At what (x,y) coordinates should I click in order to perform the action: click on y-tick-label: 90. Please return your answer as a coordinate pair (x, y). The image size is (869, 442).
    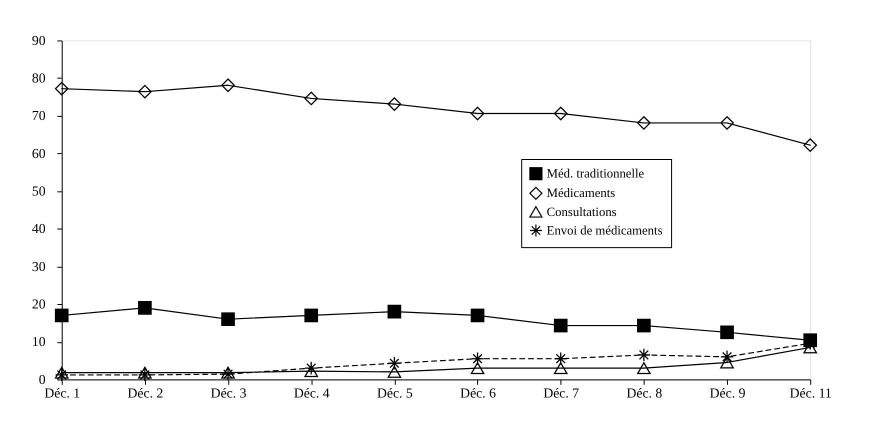
    Looking at the image, I should click on (39, 40).